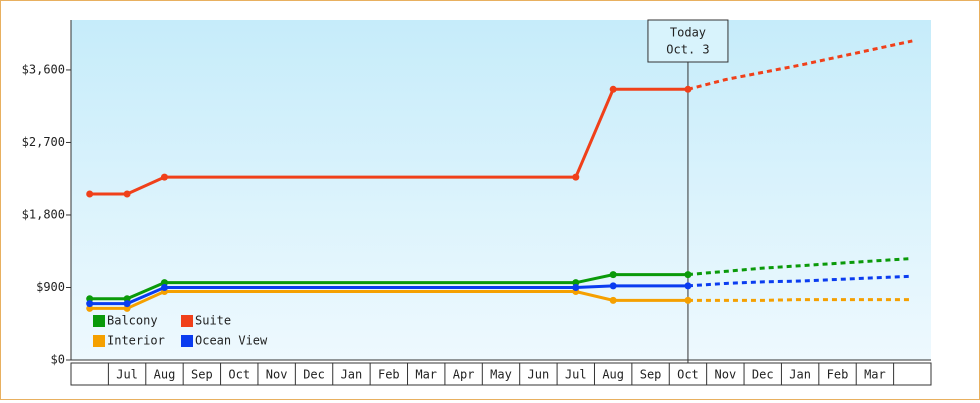  Describe the element at coordinates (132, 321) in the screenshot. I see `legend-label: Balcony` at that location.